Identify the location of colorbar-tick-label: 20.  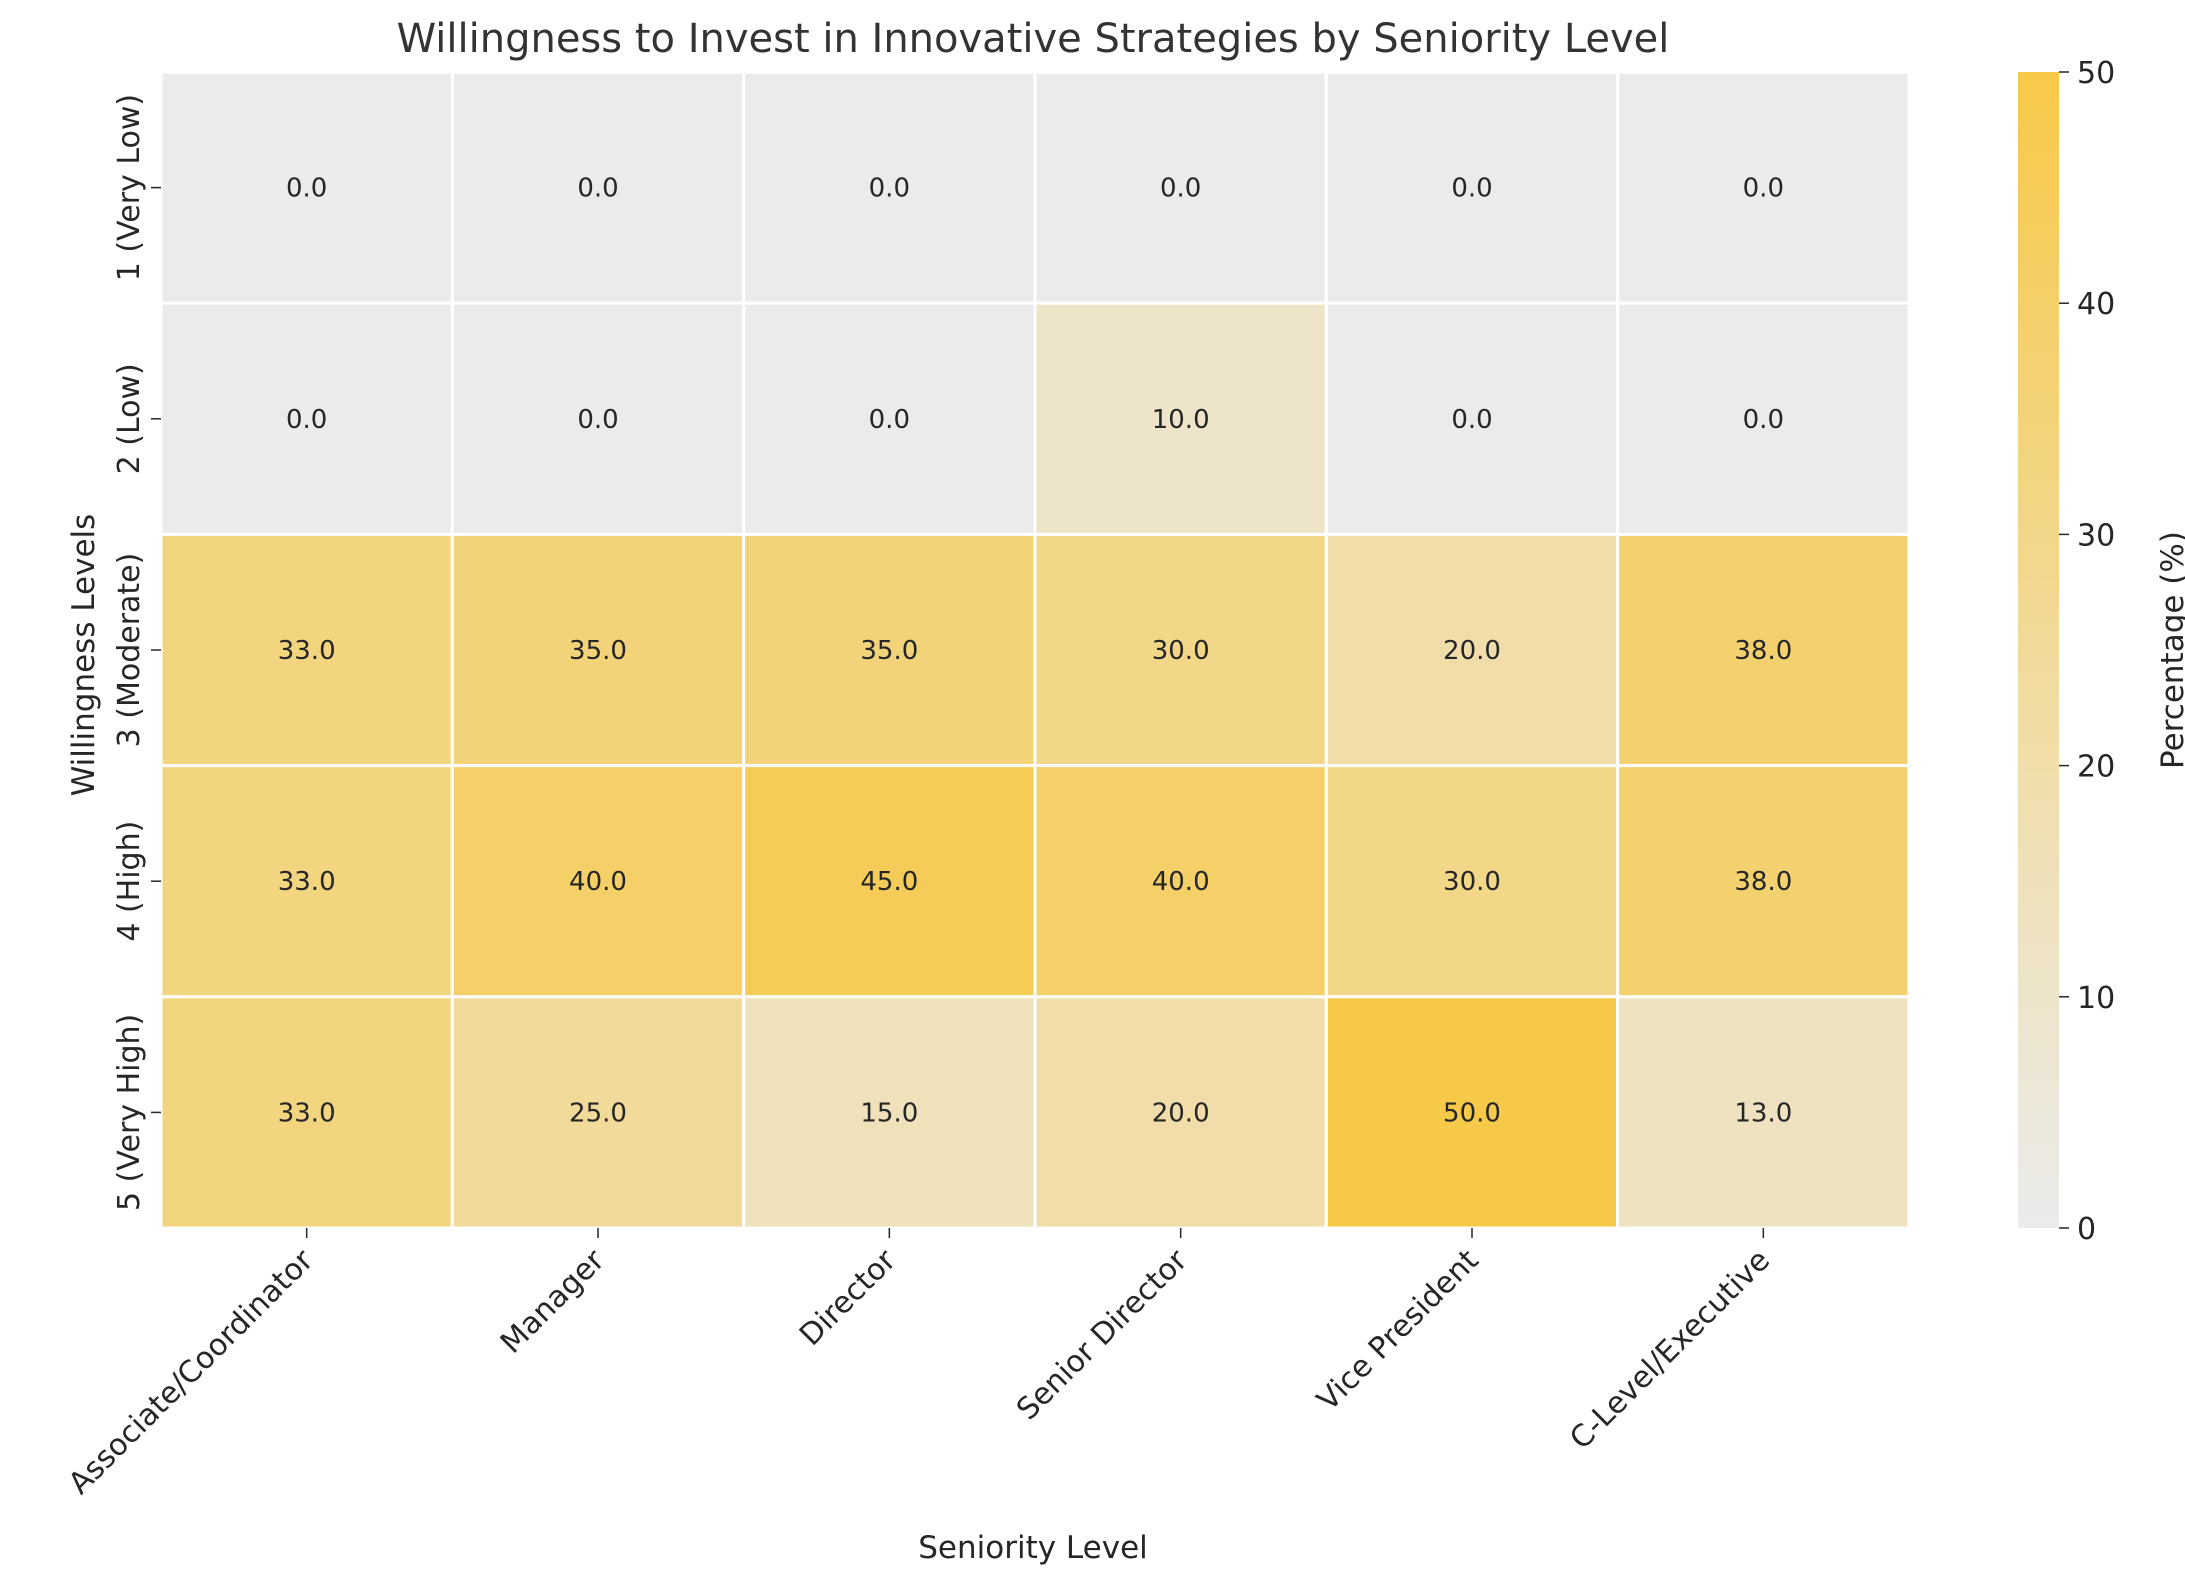
(2096, 767).